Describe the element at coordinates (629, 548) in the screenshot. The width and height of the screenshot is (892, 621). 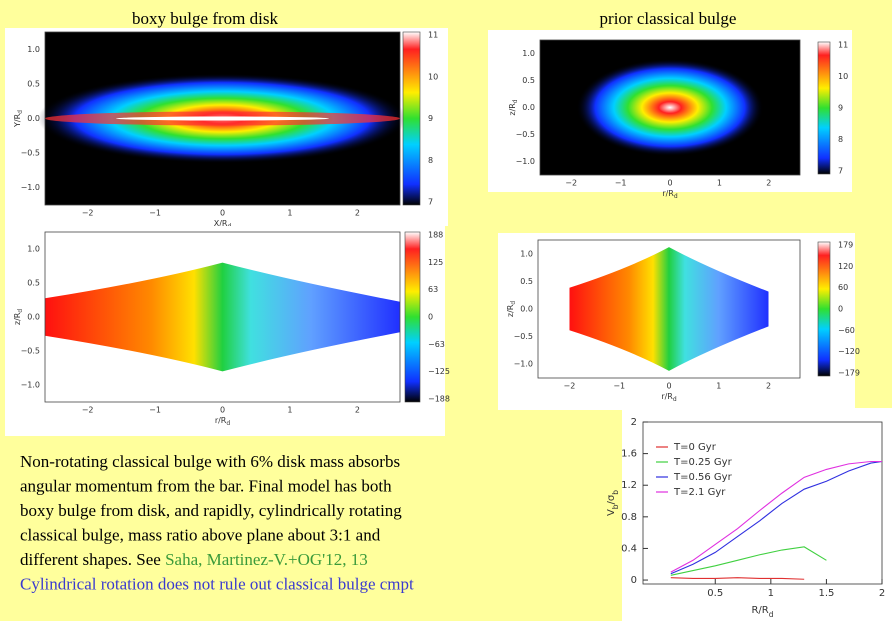
I see `y-tick-label: 0.4` at that location.